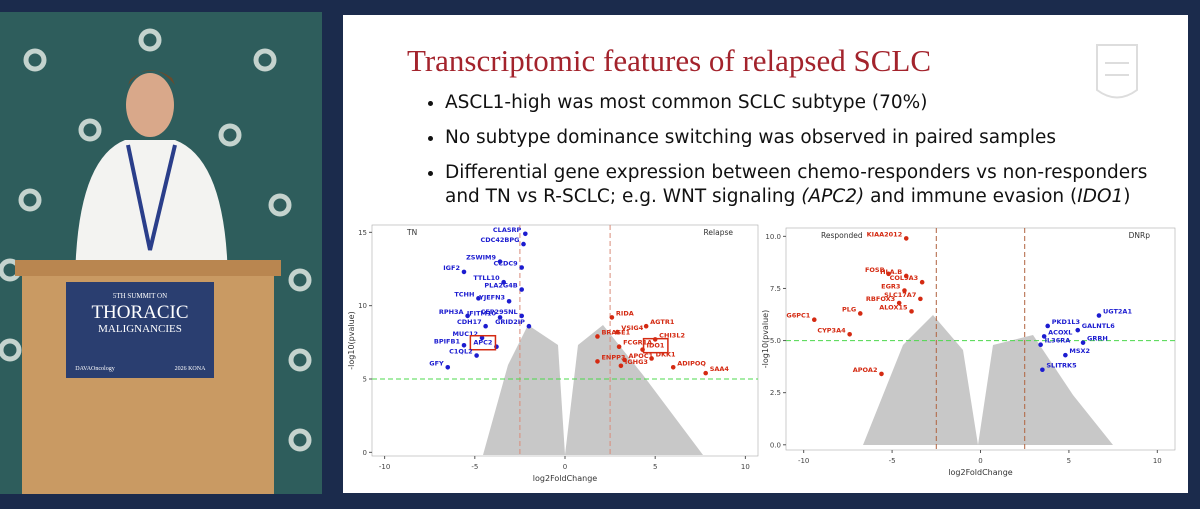  I want to click on gene-label: KIAA2012, so click(885, 234).